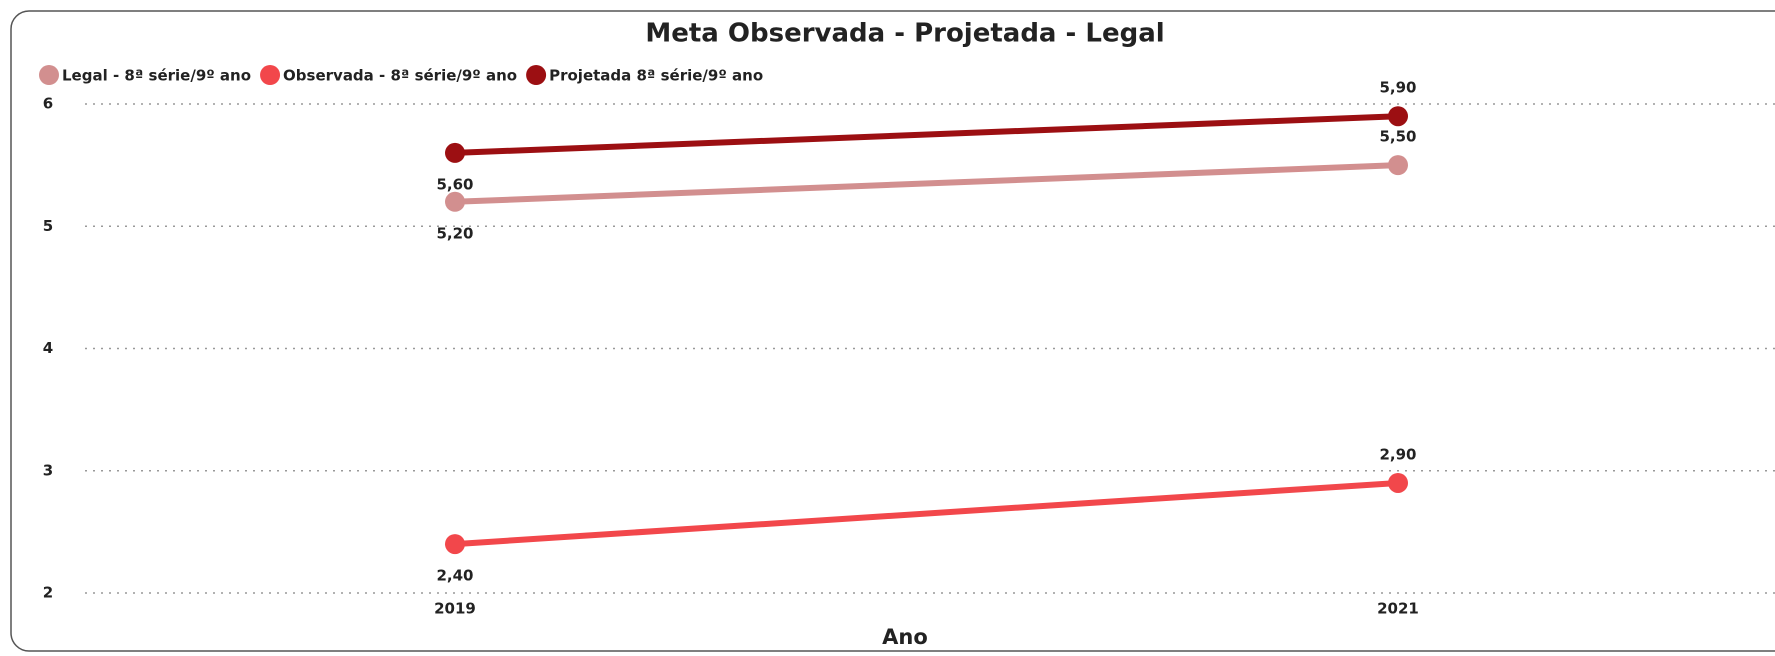 This screenshot has width=1775, height=656. I want to click on data-label: 5,60, so click(454, 184).